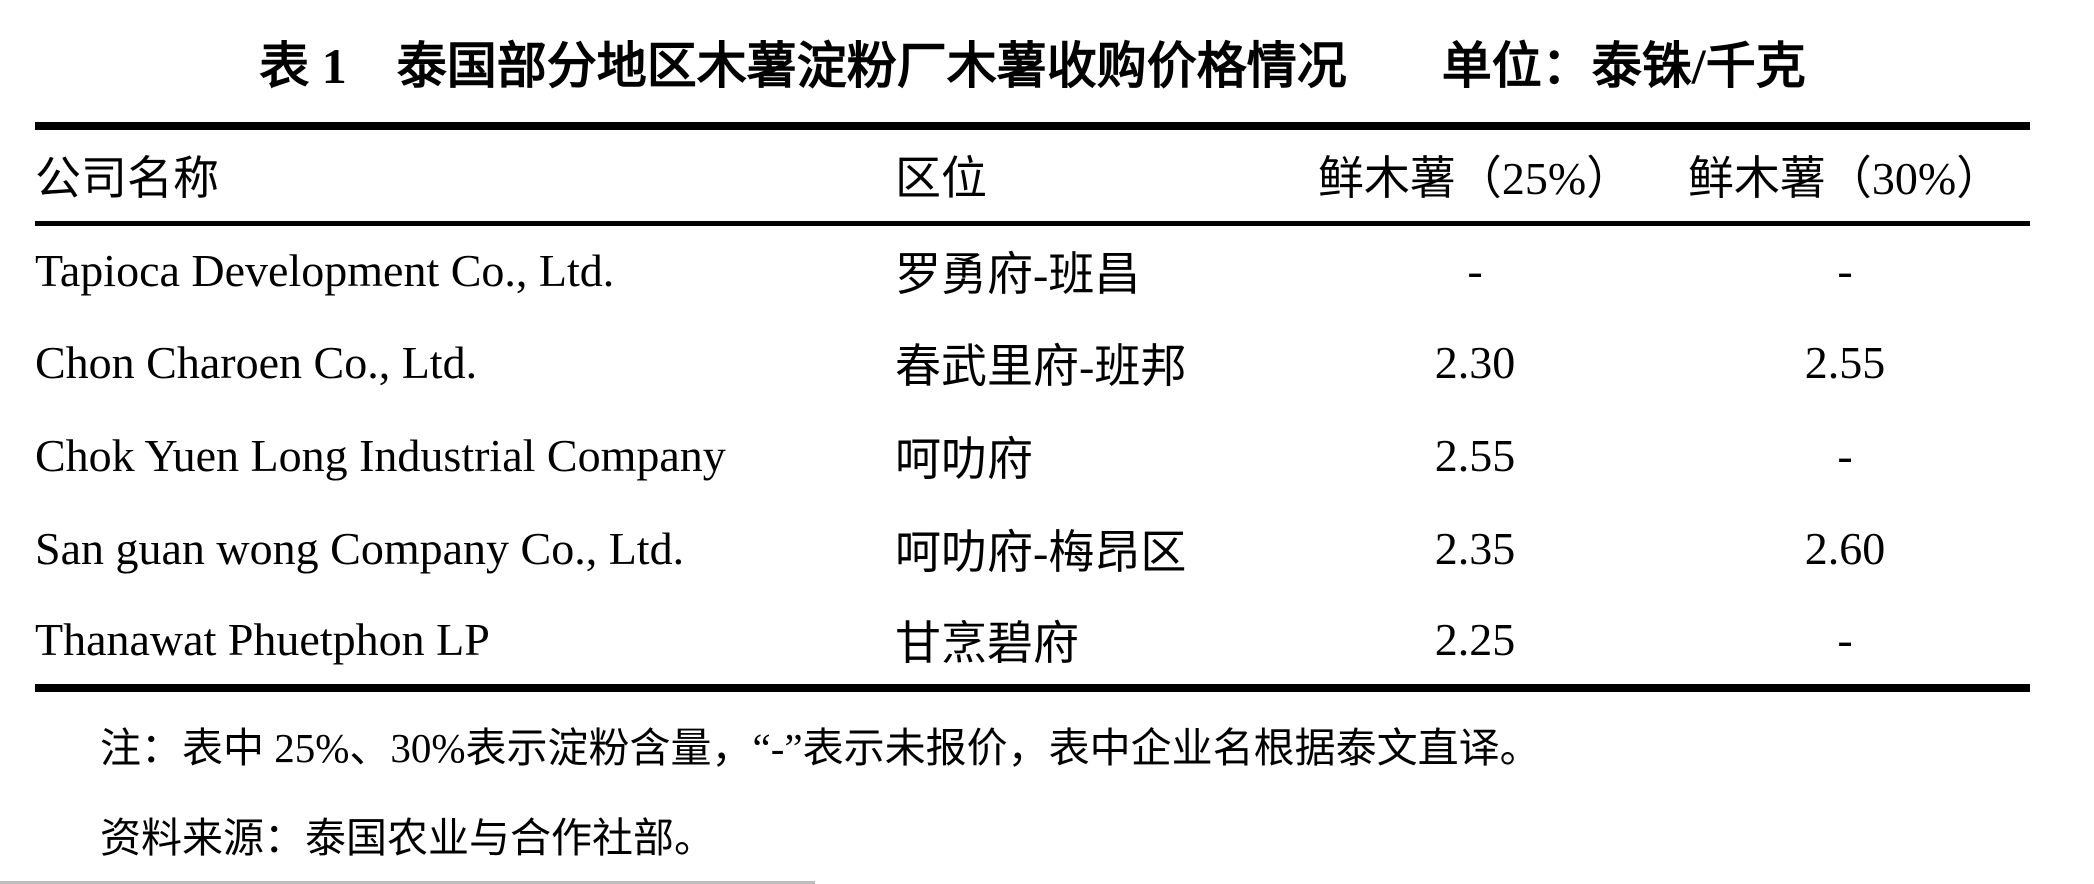 The width and height of the screenshot is (2094, 884). What do you see at coordinates (380, 455) in the screenshot?
I see `company-name: Chok Yuen Long Industrial Company` at bounding box center [380, 455].